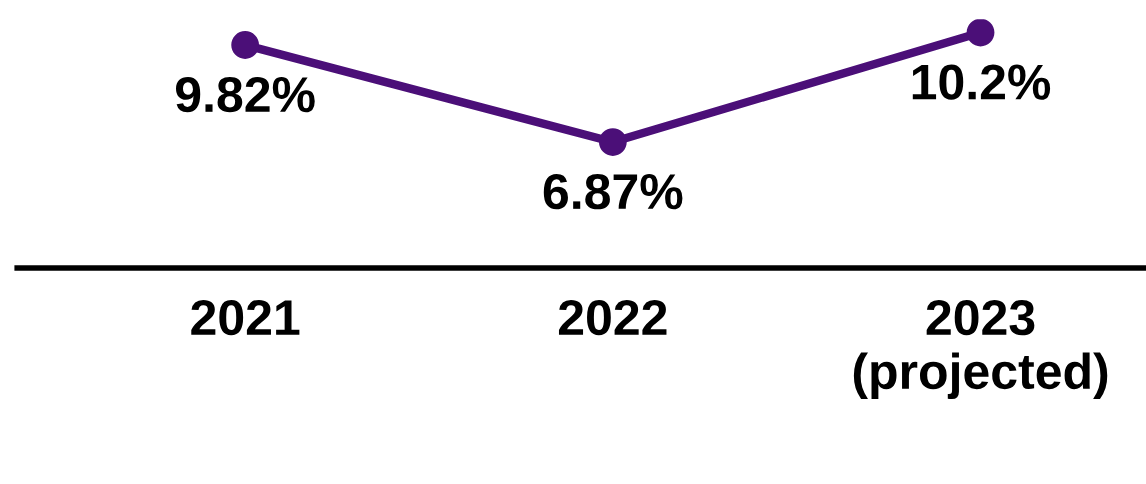 The image size is (1146, 484). Describe the element at coordinates (981, 82) in the screenshot. I see `data-label: 10.2%` at that location.